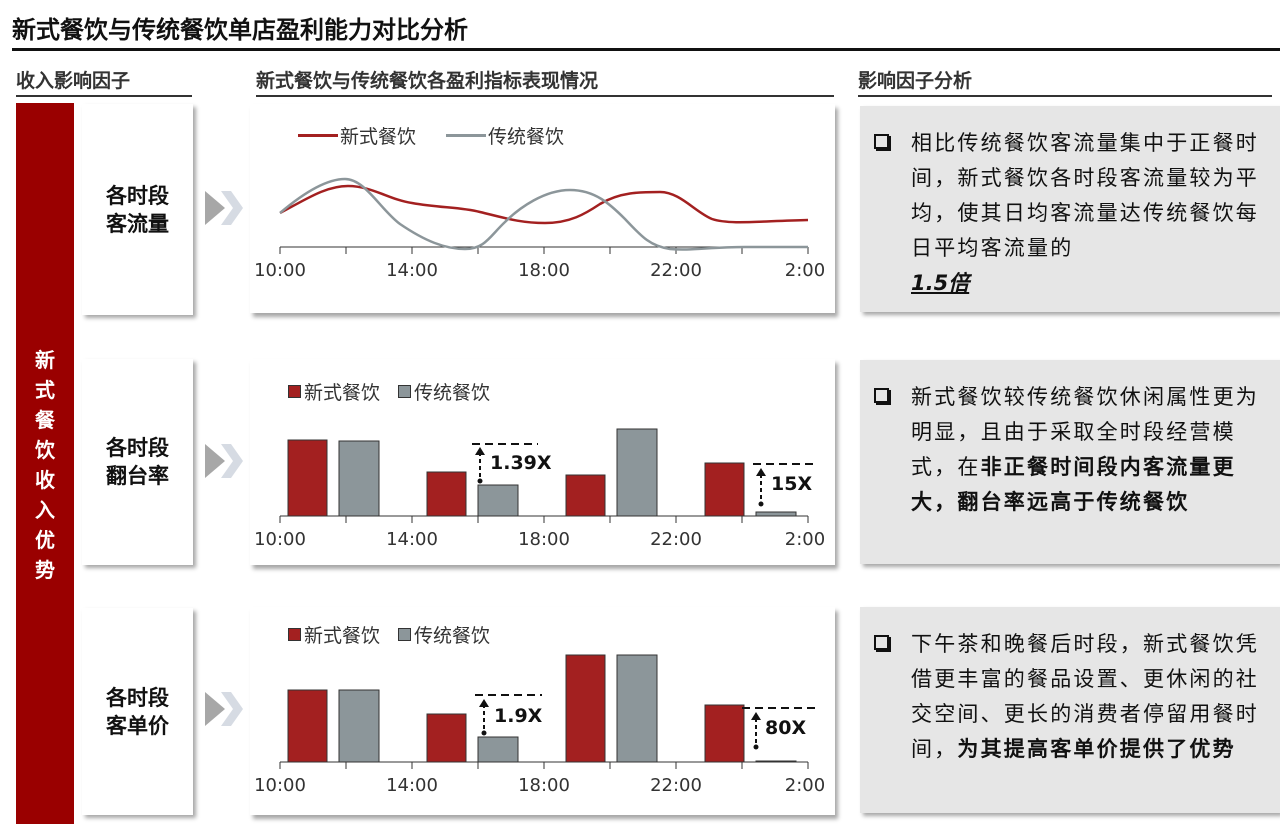 The height and width of the screenshot is (831, 1280). What do you see at coordinates (466, 135) in the screenshot?
I see `legend-line-swatch-traditional` at bounding box center [466, 135].